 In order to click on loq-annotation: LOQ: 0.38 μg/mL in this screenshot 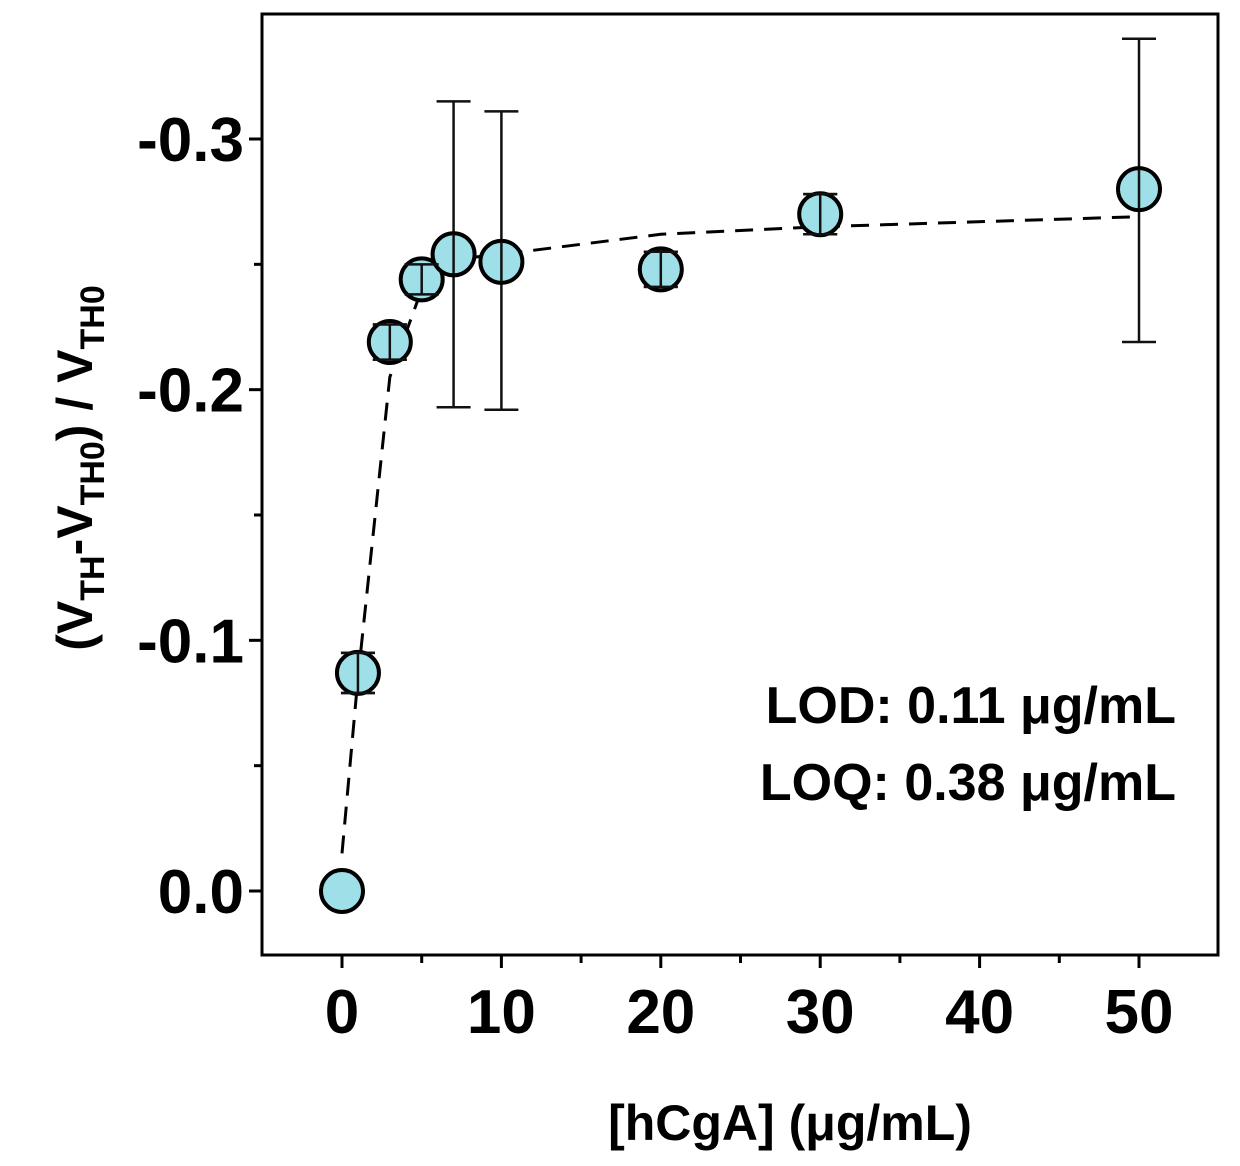, I will do `click(968, 783)`.